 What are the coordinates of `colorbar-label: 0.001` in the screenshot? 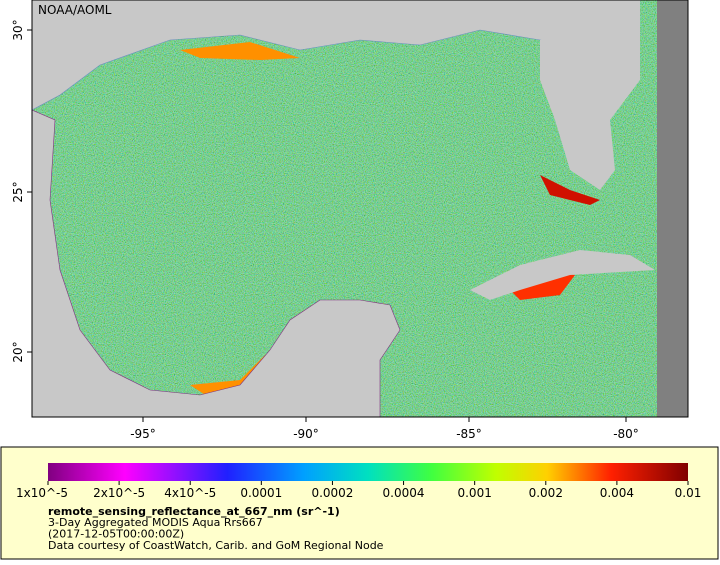 It's located at (474, 493).